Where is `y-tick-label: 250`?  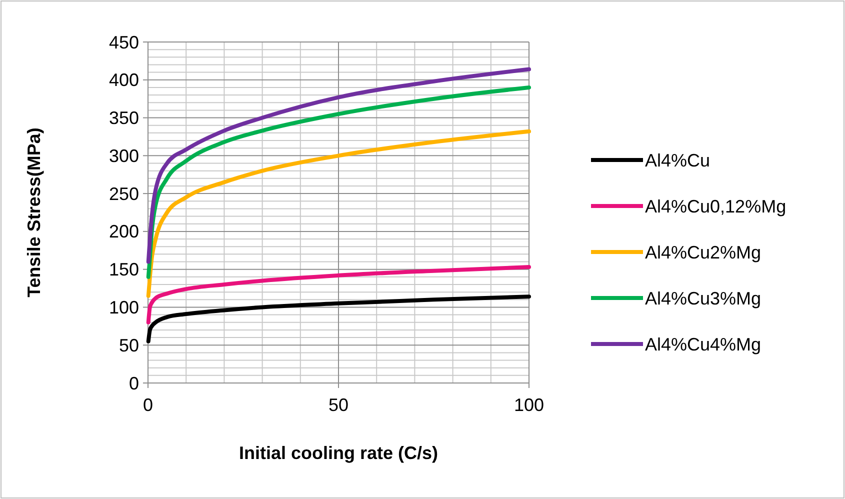 y-tick-label: 250 is located at coordinates (123, 194).